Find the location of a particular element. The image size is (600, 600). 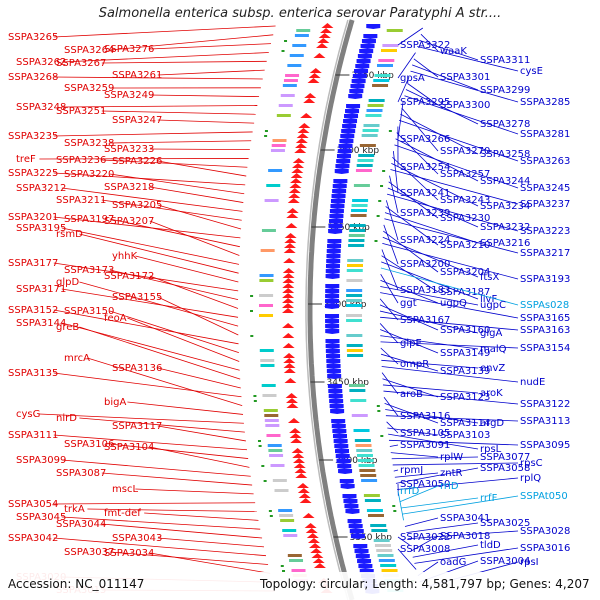

gene-label-right: aroB is located at coordinates (411, 394).